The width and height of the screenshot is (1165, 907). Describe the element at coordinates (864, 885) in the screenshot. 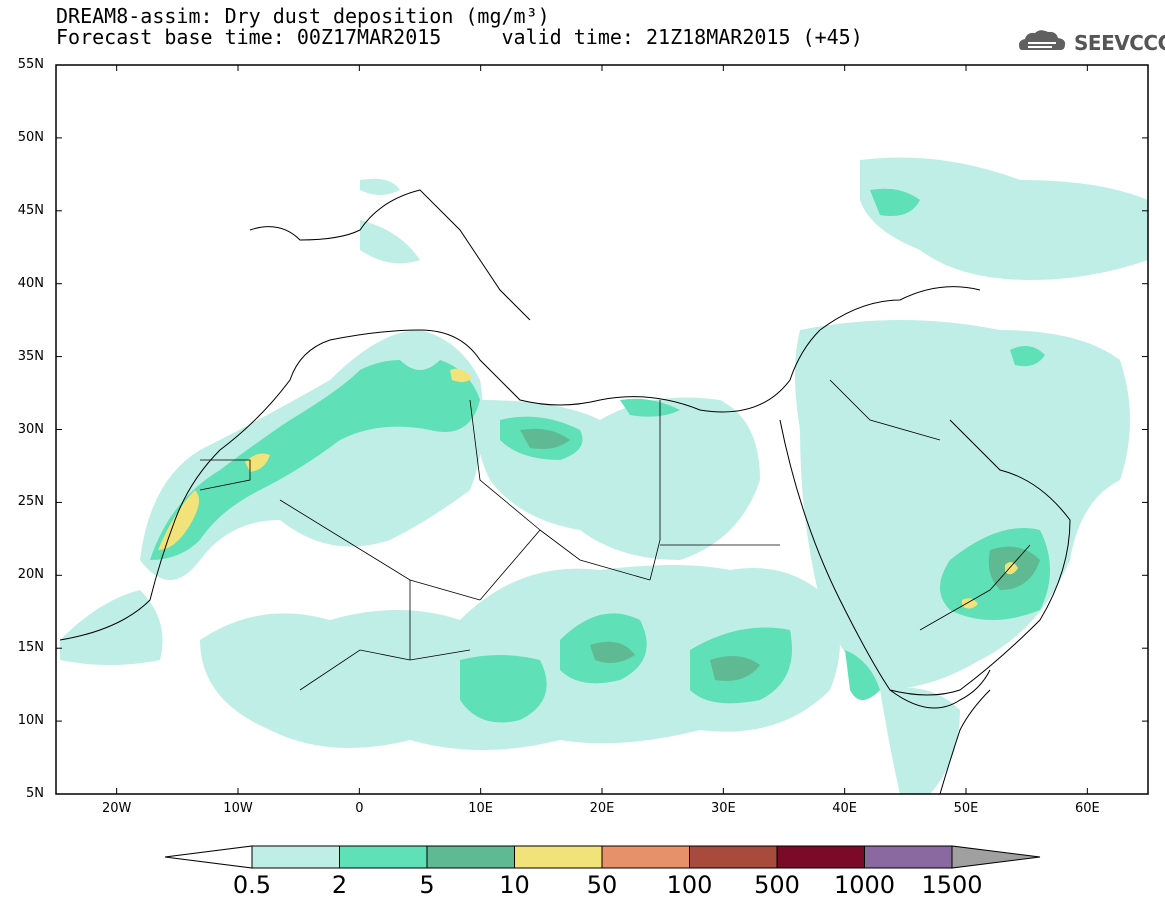

I see `colorbar-label: 1000` at that location.